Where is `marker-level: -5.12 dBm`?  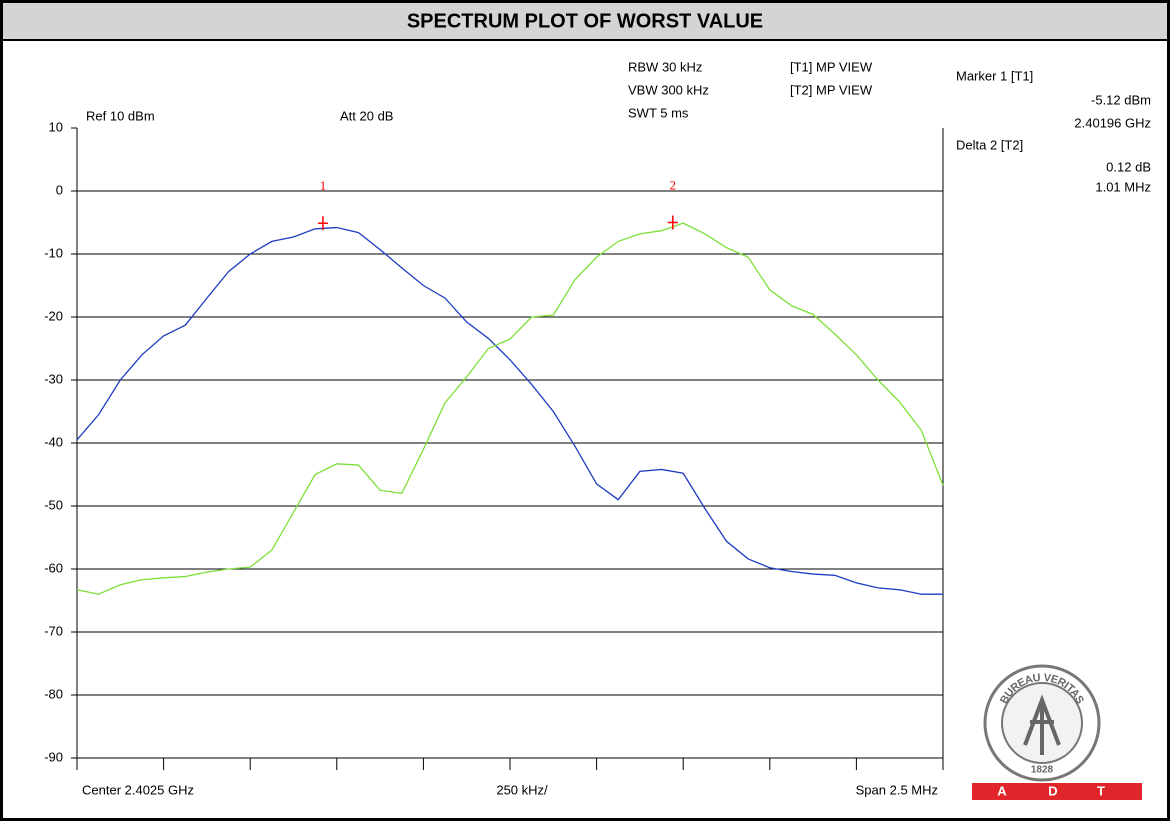
marker-level: -5.12 dBm is located at coordinates (1121, 99).